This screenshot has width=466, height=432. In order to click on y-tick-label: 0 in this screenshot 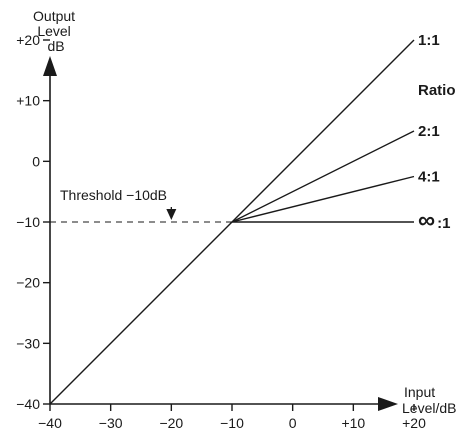, I will do `click(36, 161)`.